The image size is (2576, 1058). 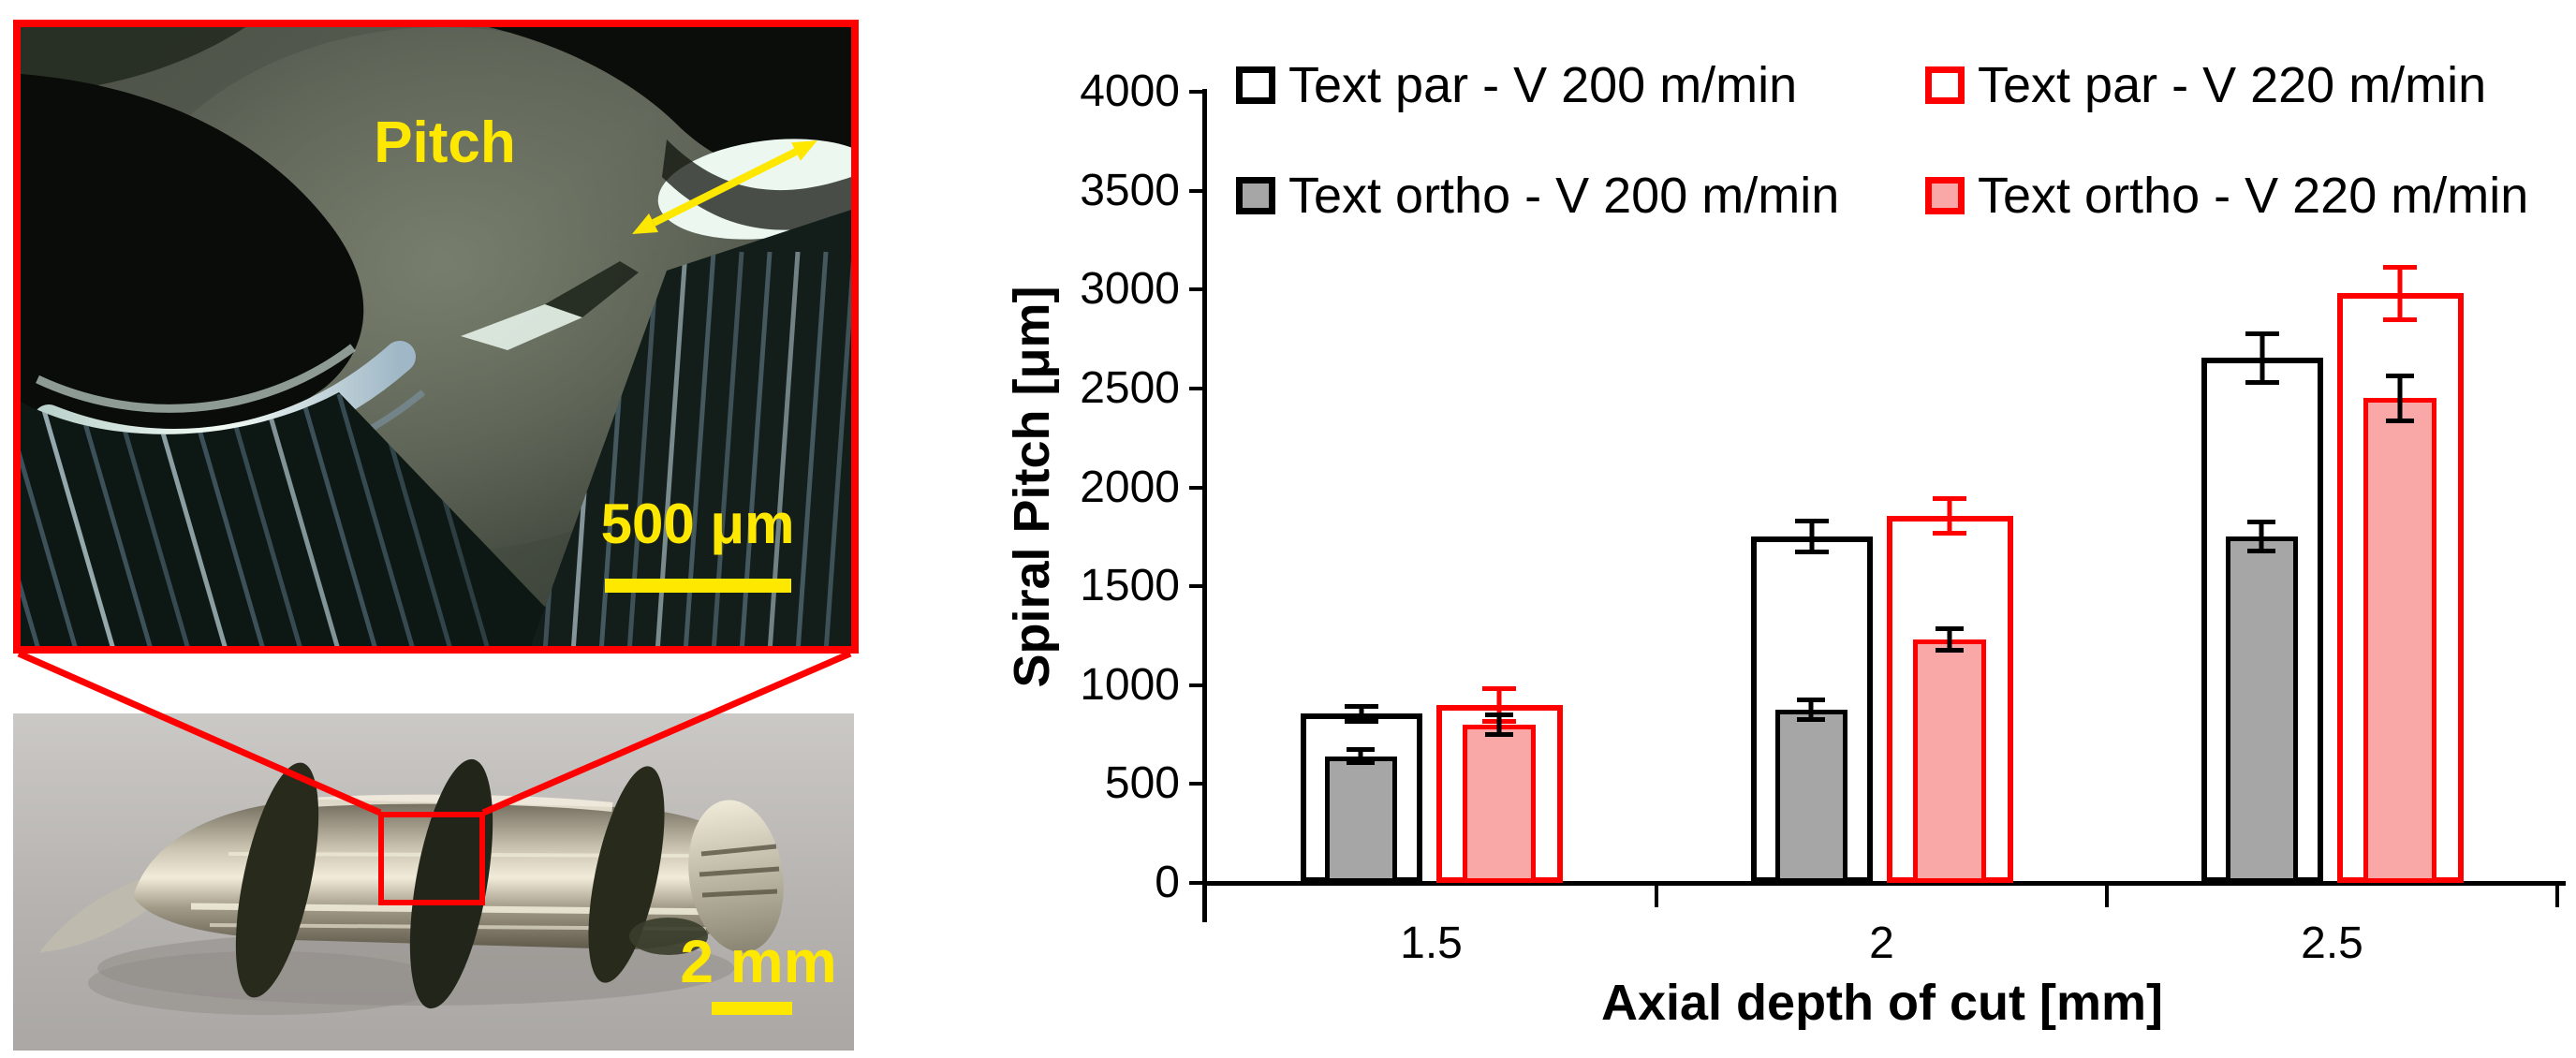 I want to click on pitch-arrow, so click(x=724, y=187).